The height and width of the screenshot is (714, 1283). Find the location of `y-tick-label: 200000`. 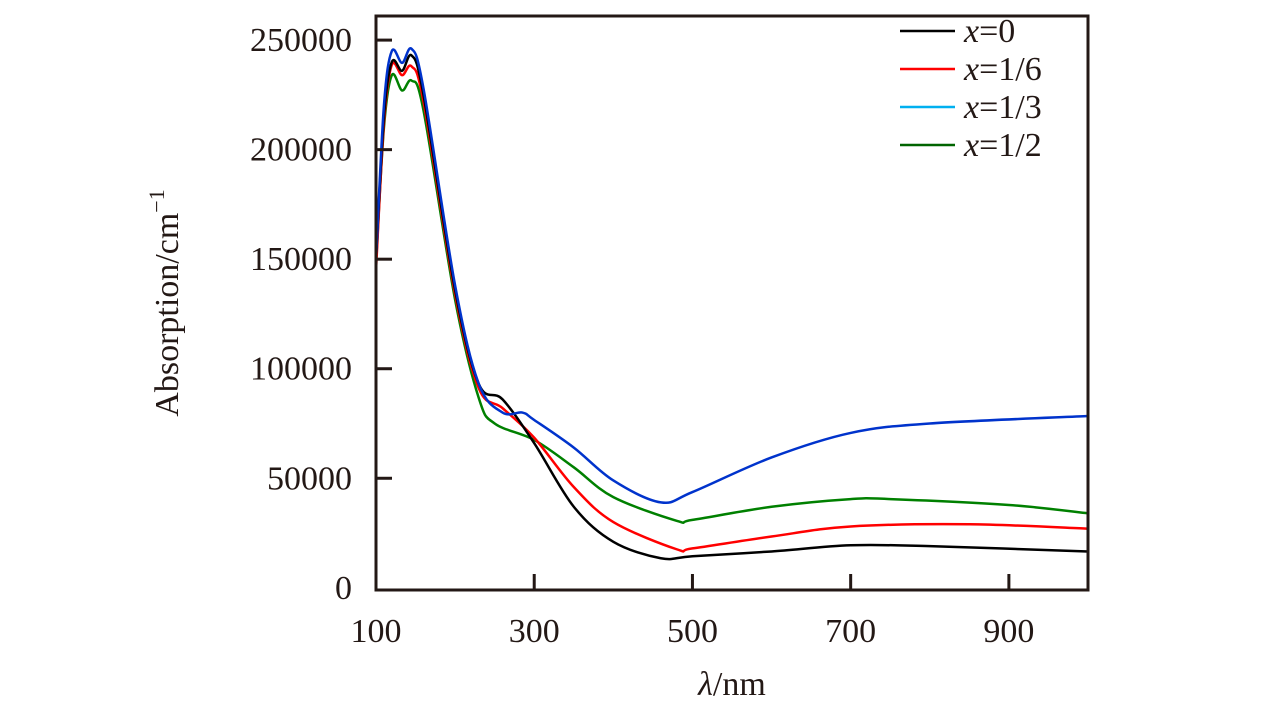

y-tick-label: 200000 is located at coordinates (301, 150).